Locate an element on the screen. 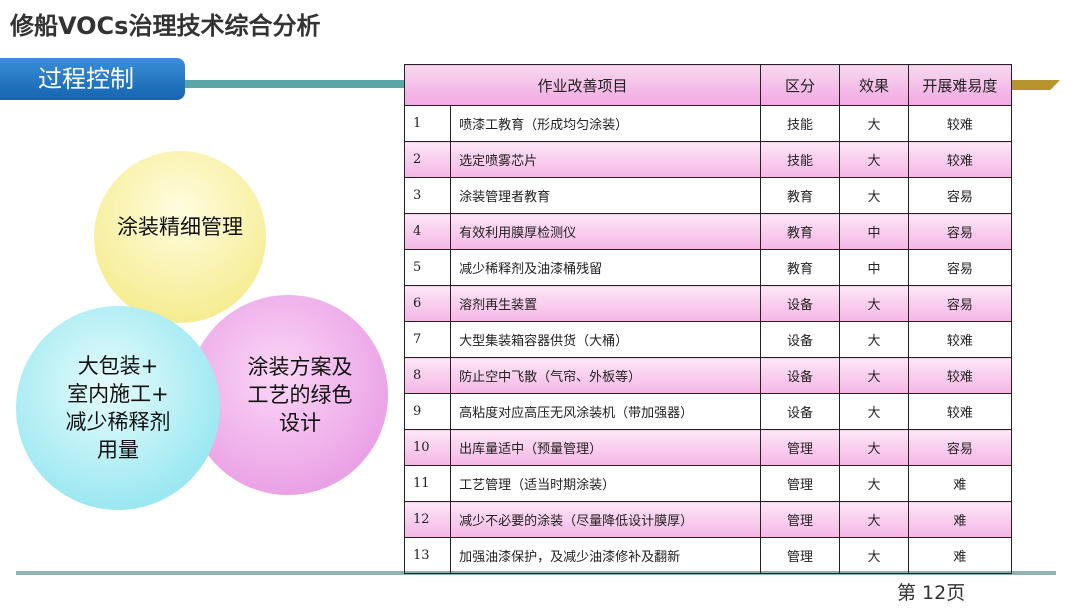 This screenshot has height=608, width=1080. table-cell: 9 is located at coordinates (427, 411).